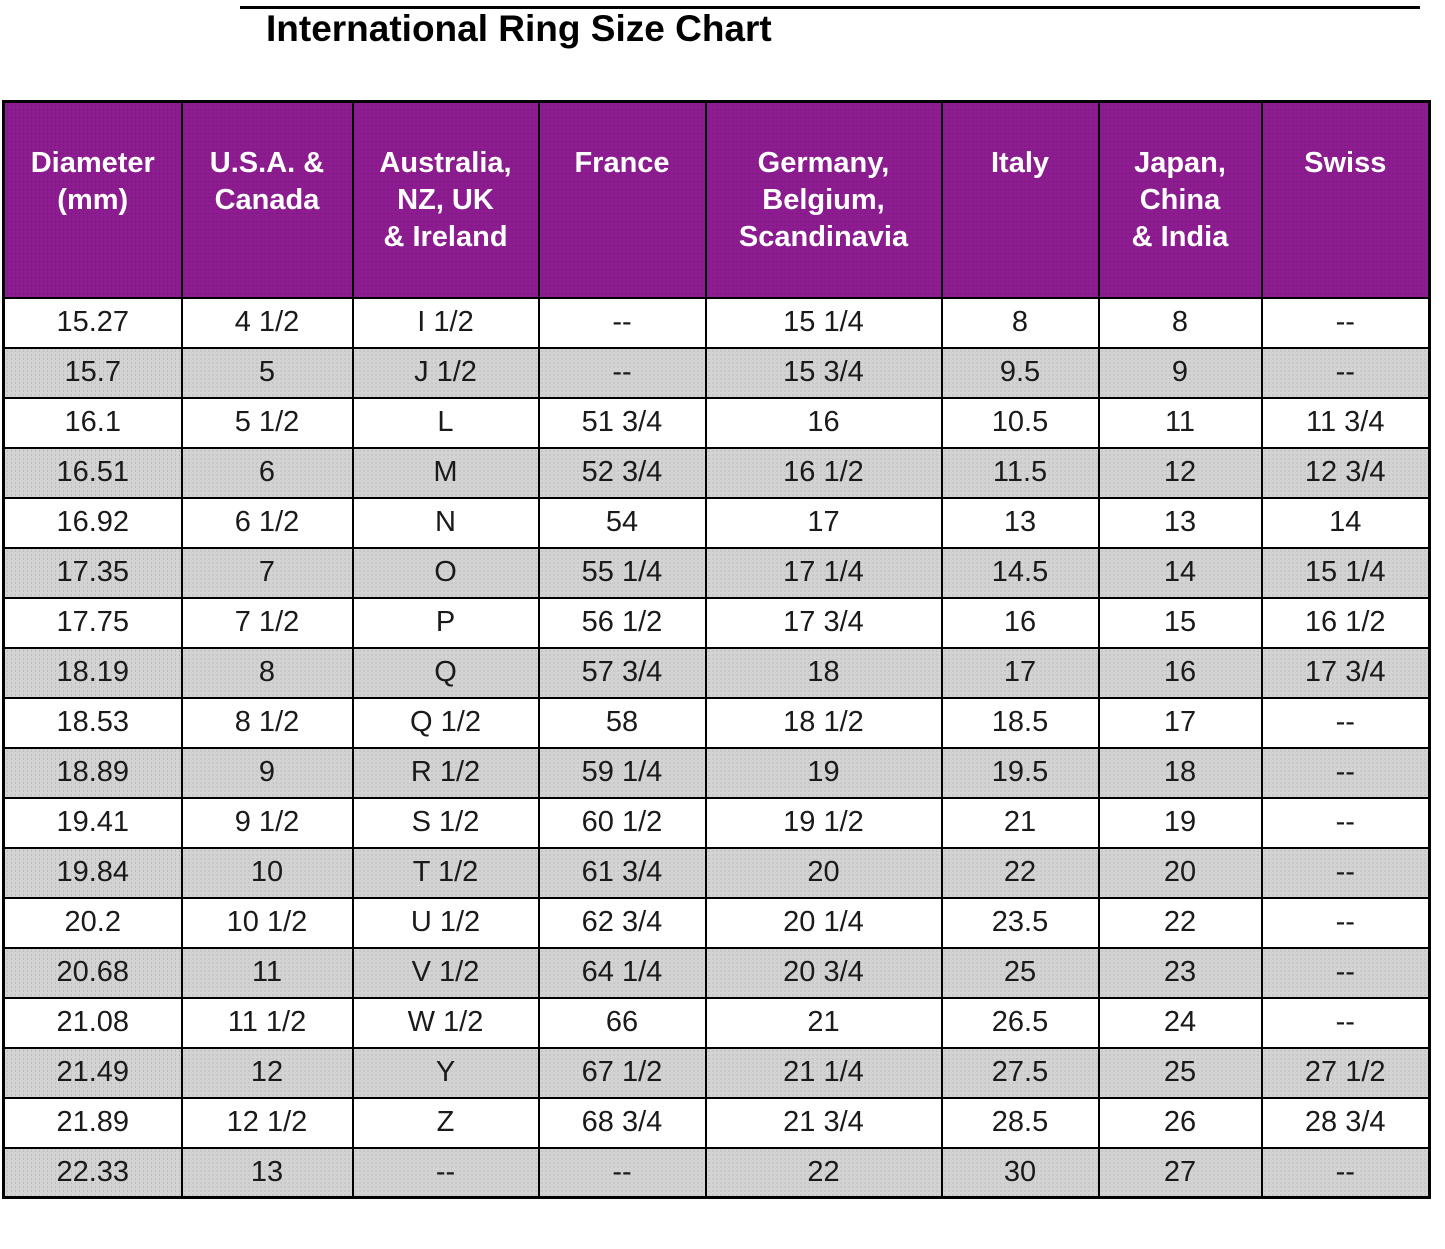  Describe the element at coordinates (92, 1072) in the screenshot. I see `table-cell: 21.49` at that location.